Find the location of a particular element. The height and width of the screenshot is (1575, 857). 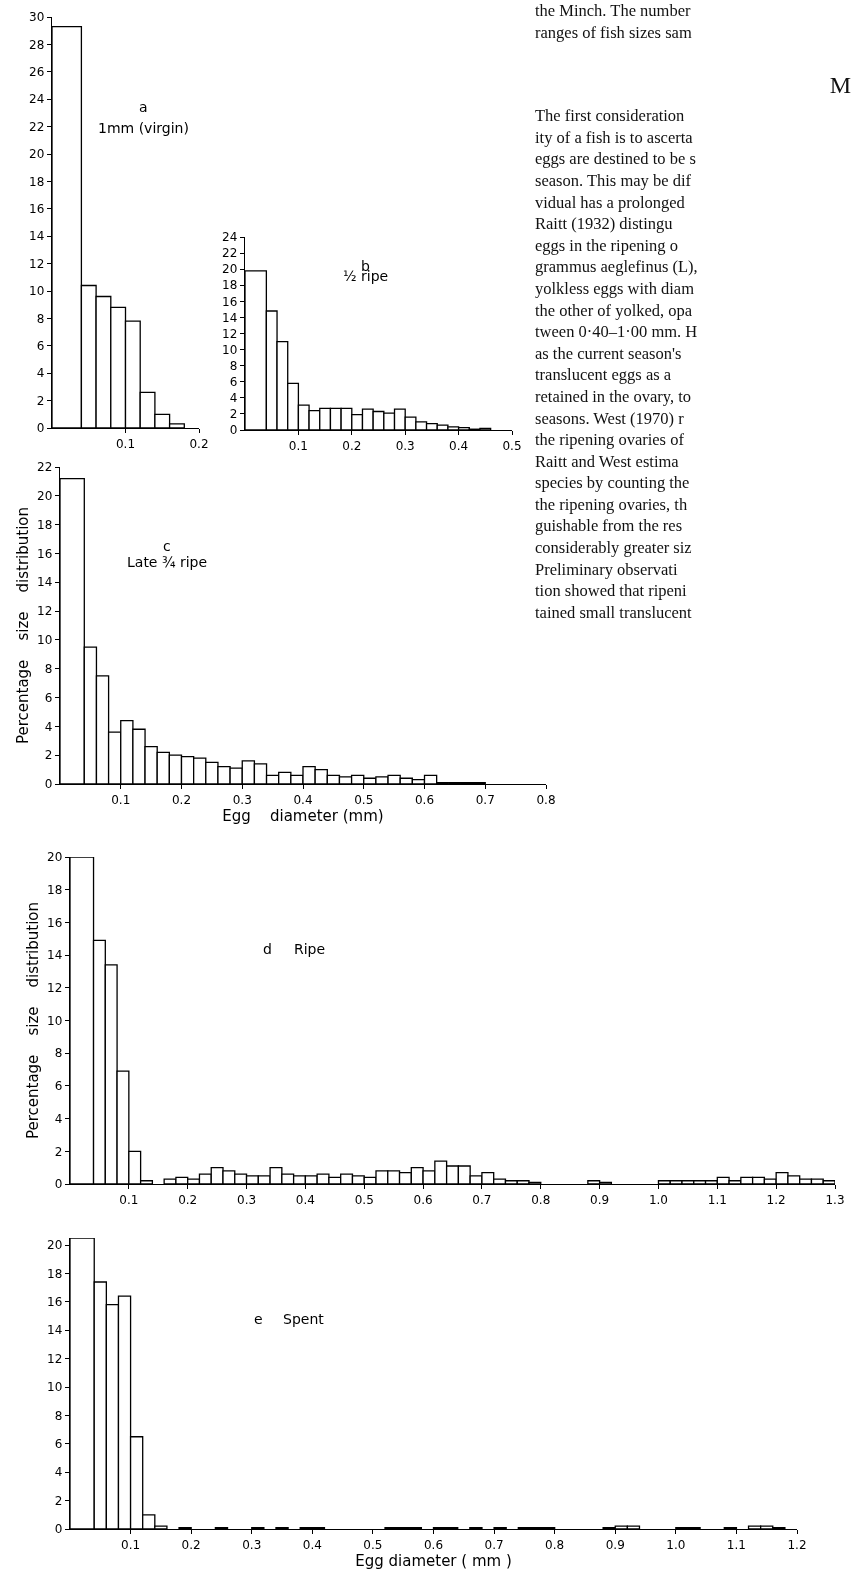

text: seasons. West (1970) r is located at coordinates (610, 418).